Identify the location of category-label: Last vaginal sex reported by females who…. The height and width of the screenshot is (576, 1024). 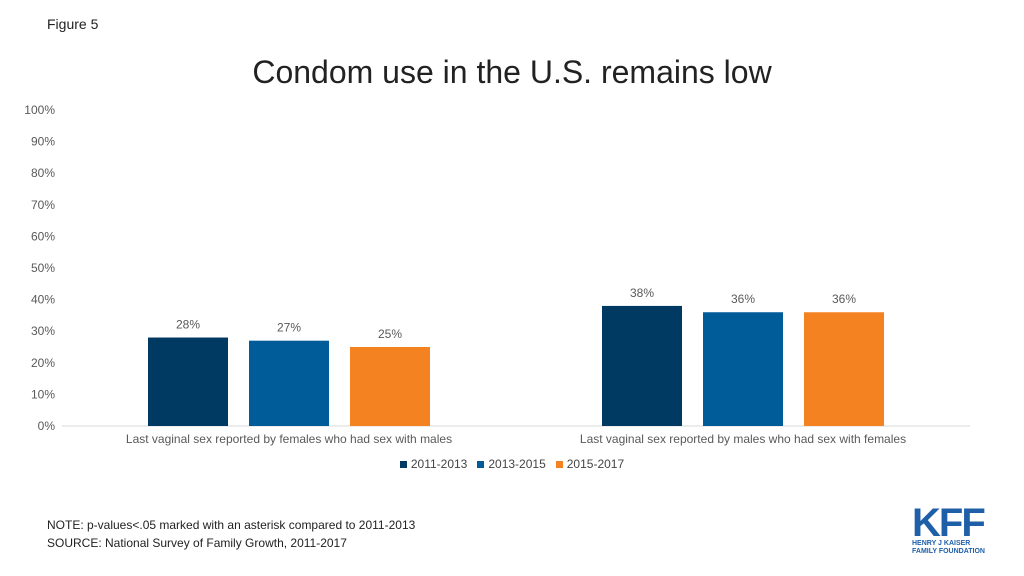
(289, 439).